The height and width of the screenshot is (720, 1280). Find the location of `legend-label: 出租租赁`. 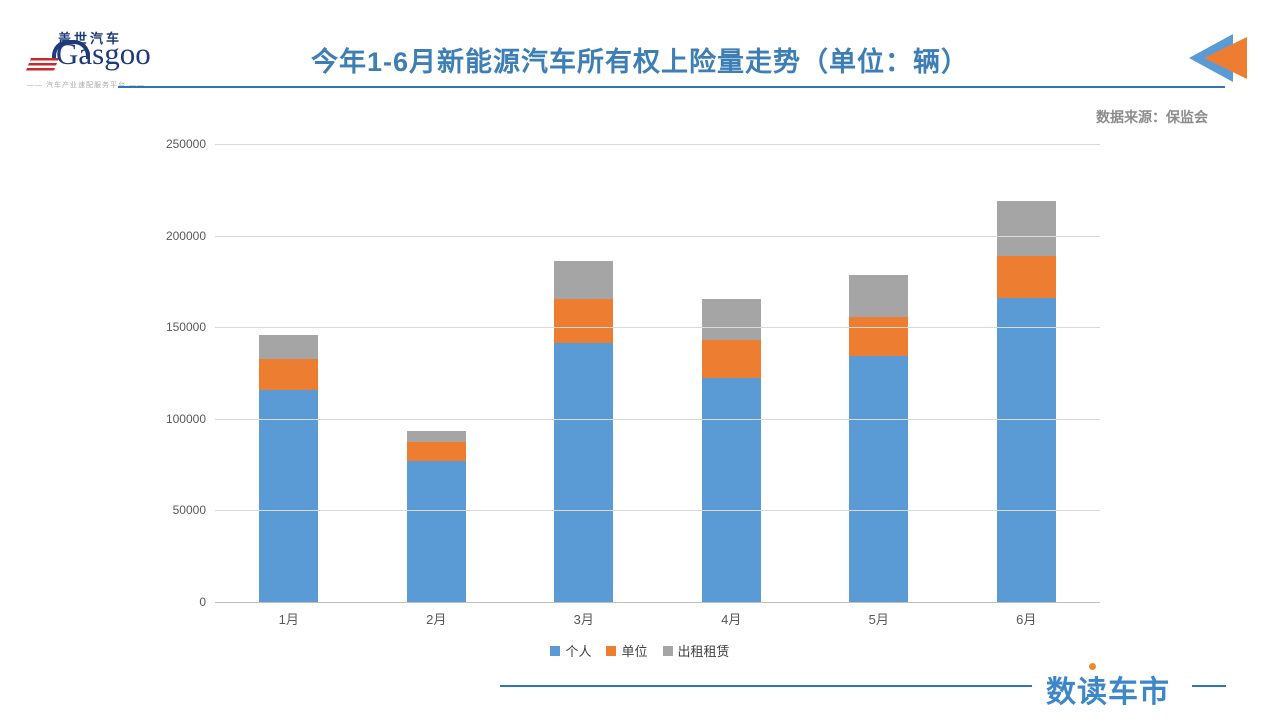

legend-label: 出租租赁 is located at coordinates (703, 651).